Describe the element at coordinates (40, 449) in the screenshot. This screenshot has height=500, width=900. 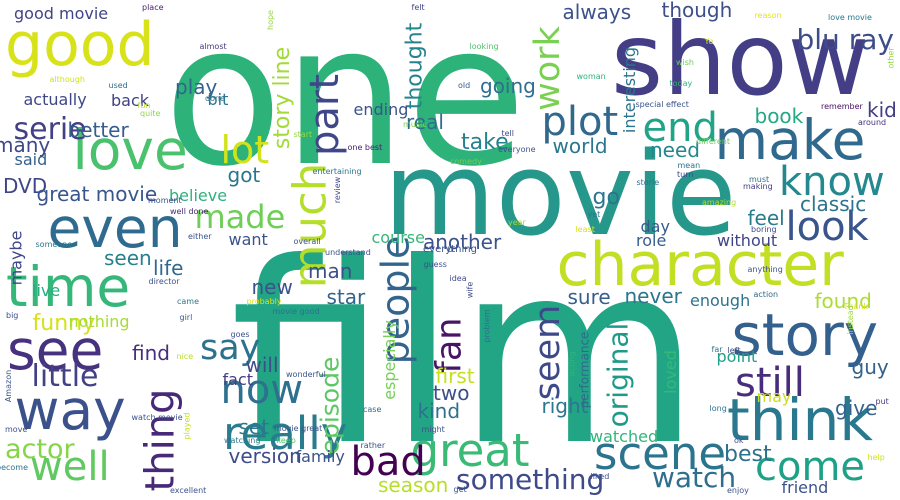
I see `cloud-word: actor` at that location.